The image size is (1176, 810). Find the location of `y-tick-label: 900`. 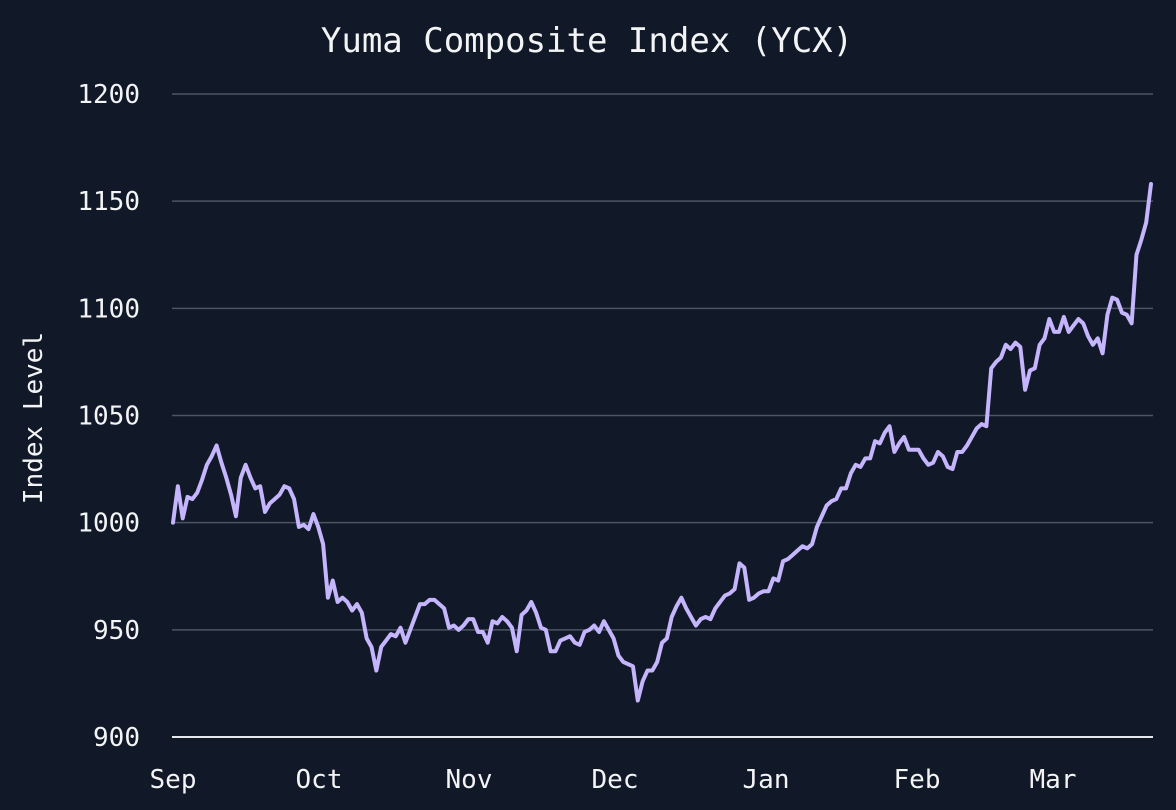

y-tick-label: 900 is located at coordinates (116, 738).